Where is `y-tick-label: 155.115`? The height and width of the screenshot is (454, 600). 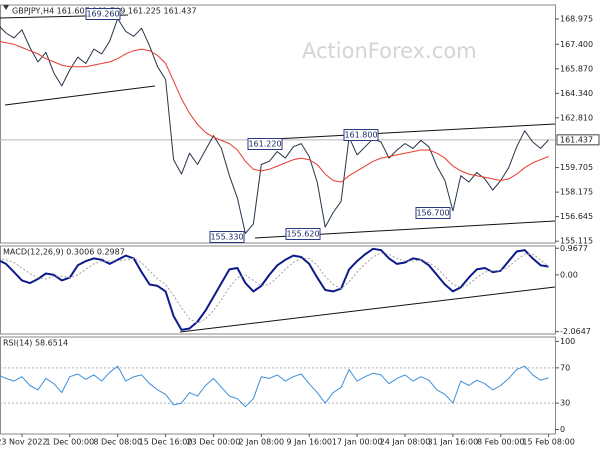
y-tick-label: 155.115 is located at coordinates (576, 241).